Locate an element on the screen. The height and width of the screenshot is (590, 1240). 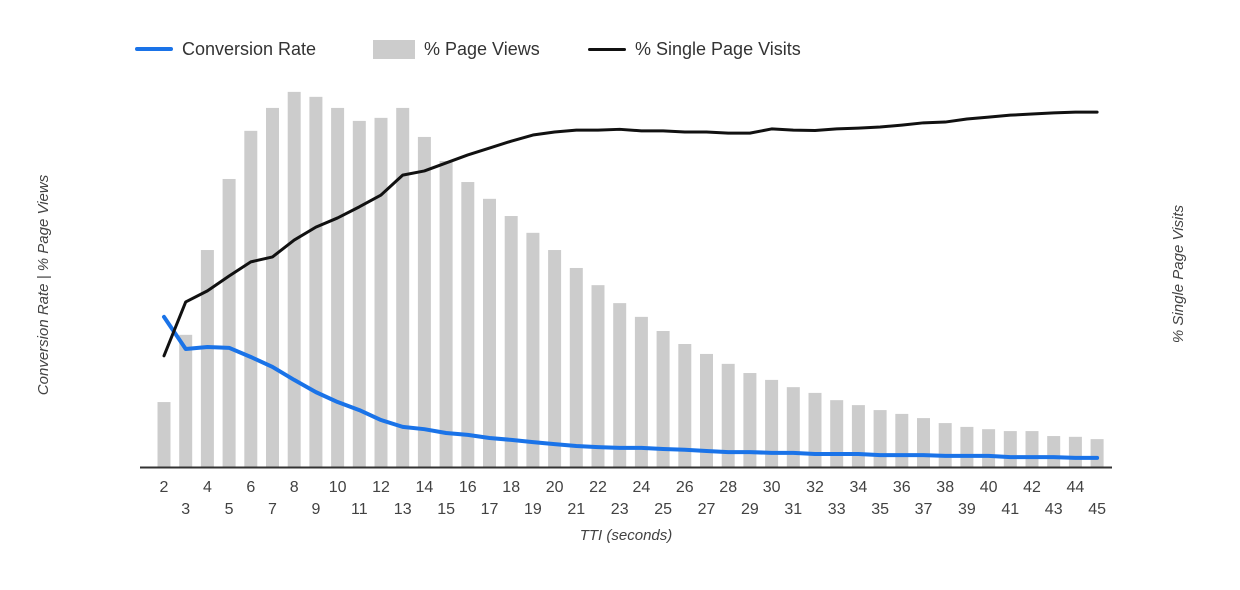
legend-item-conversion-rate: Conversion Rate is located at coordinates (225, 49).